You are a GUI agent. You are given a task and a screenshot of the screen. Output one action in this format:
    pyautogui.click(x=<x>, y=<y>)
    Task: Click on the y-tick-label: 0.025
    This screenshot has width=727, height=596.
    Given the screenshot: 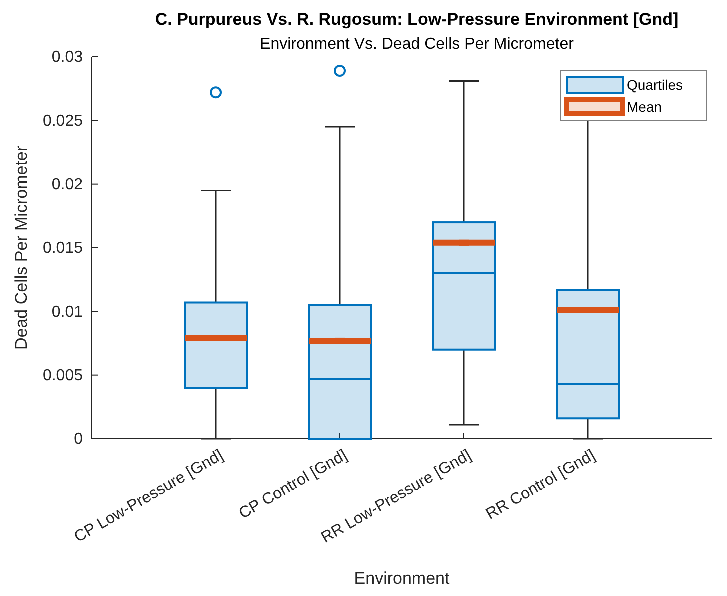 What is the action you would take?
    pyautogui.click(x=63, y=121)
    